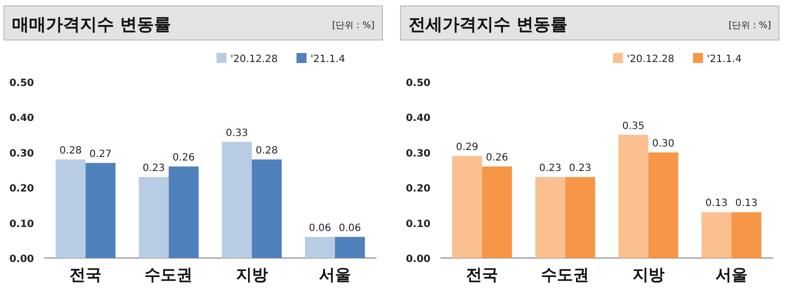 The height and width of the screenshot is (291, 793). What do you see at coordinates (91, 25) in the screenshot?
I see `chart-title: 매매가격지수 변동률` at bounding box center [91, 25].